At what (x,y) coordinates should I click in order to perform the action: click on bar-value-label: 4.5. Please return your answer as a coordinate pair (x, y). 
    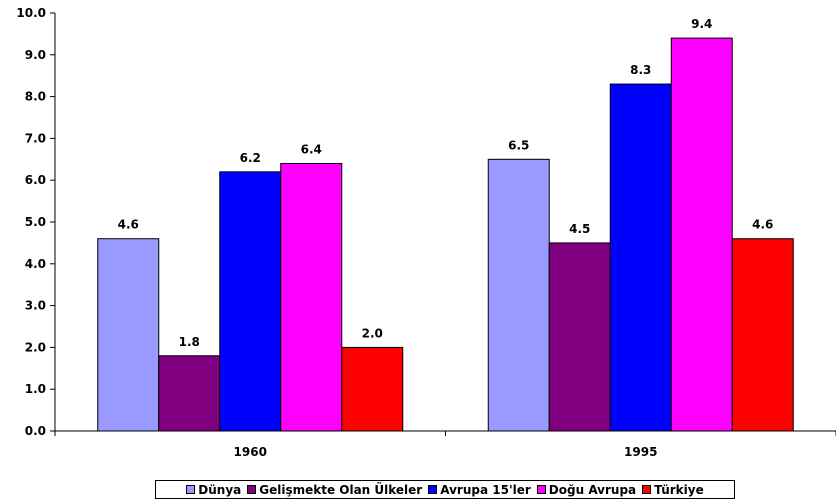
    Looking at the image, I should click on (579, 229).